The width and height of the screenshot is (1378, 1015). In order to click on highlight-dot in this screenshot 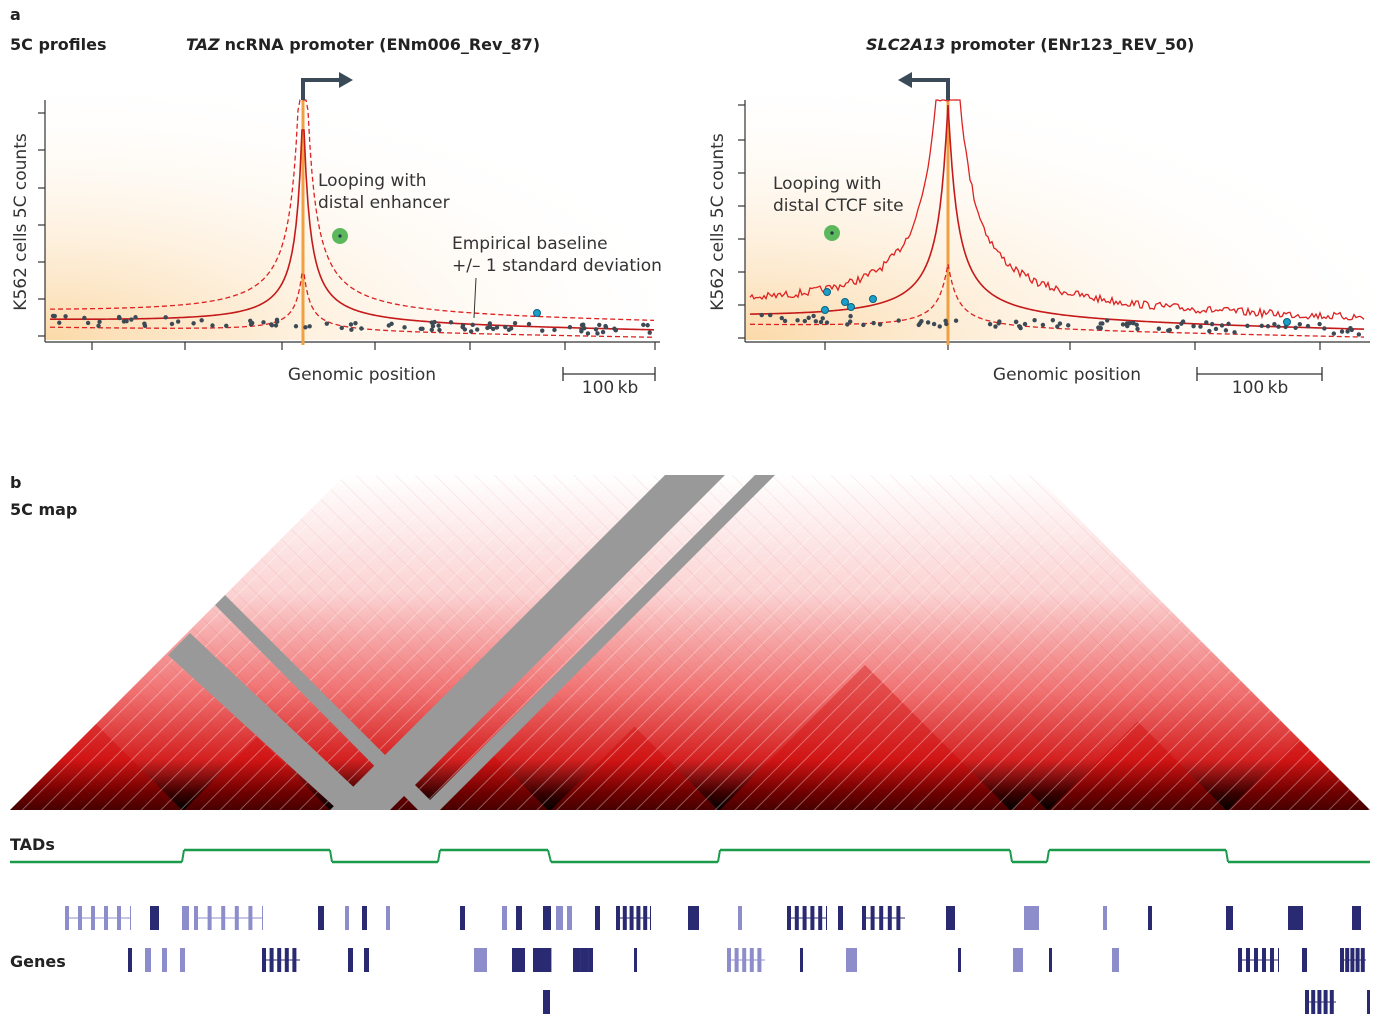, I will do `click(340, 236)`.